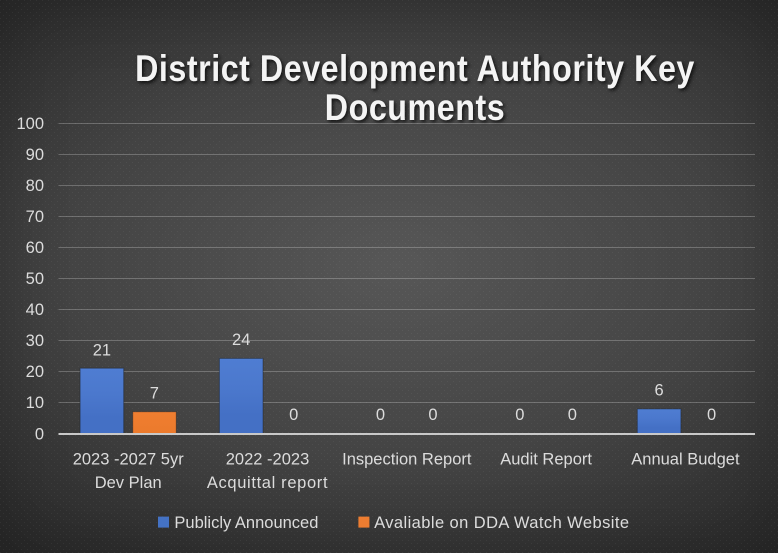 The image size is (778, 553). What do you see at coordinates (659, 391) in the screenshot?
I see `svg-text: 6` at bounding box center [659, 391].